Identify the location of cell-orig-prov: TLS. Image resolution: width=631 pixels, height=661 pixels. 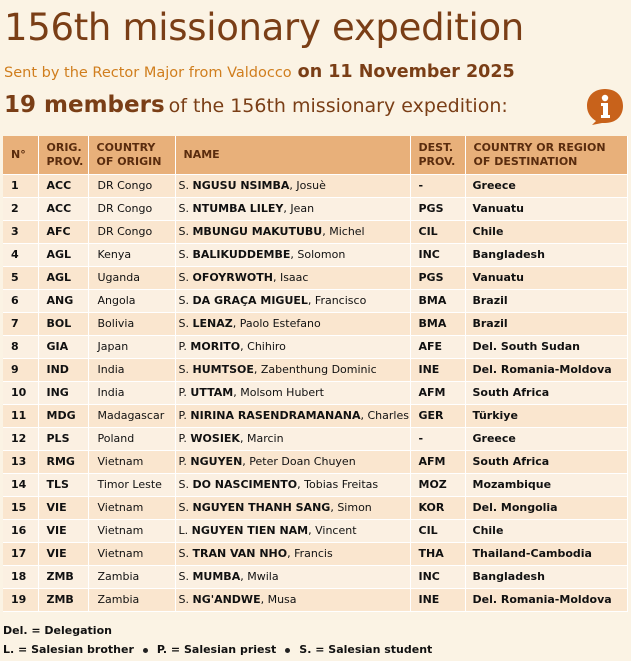
(63, 485).